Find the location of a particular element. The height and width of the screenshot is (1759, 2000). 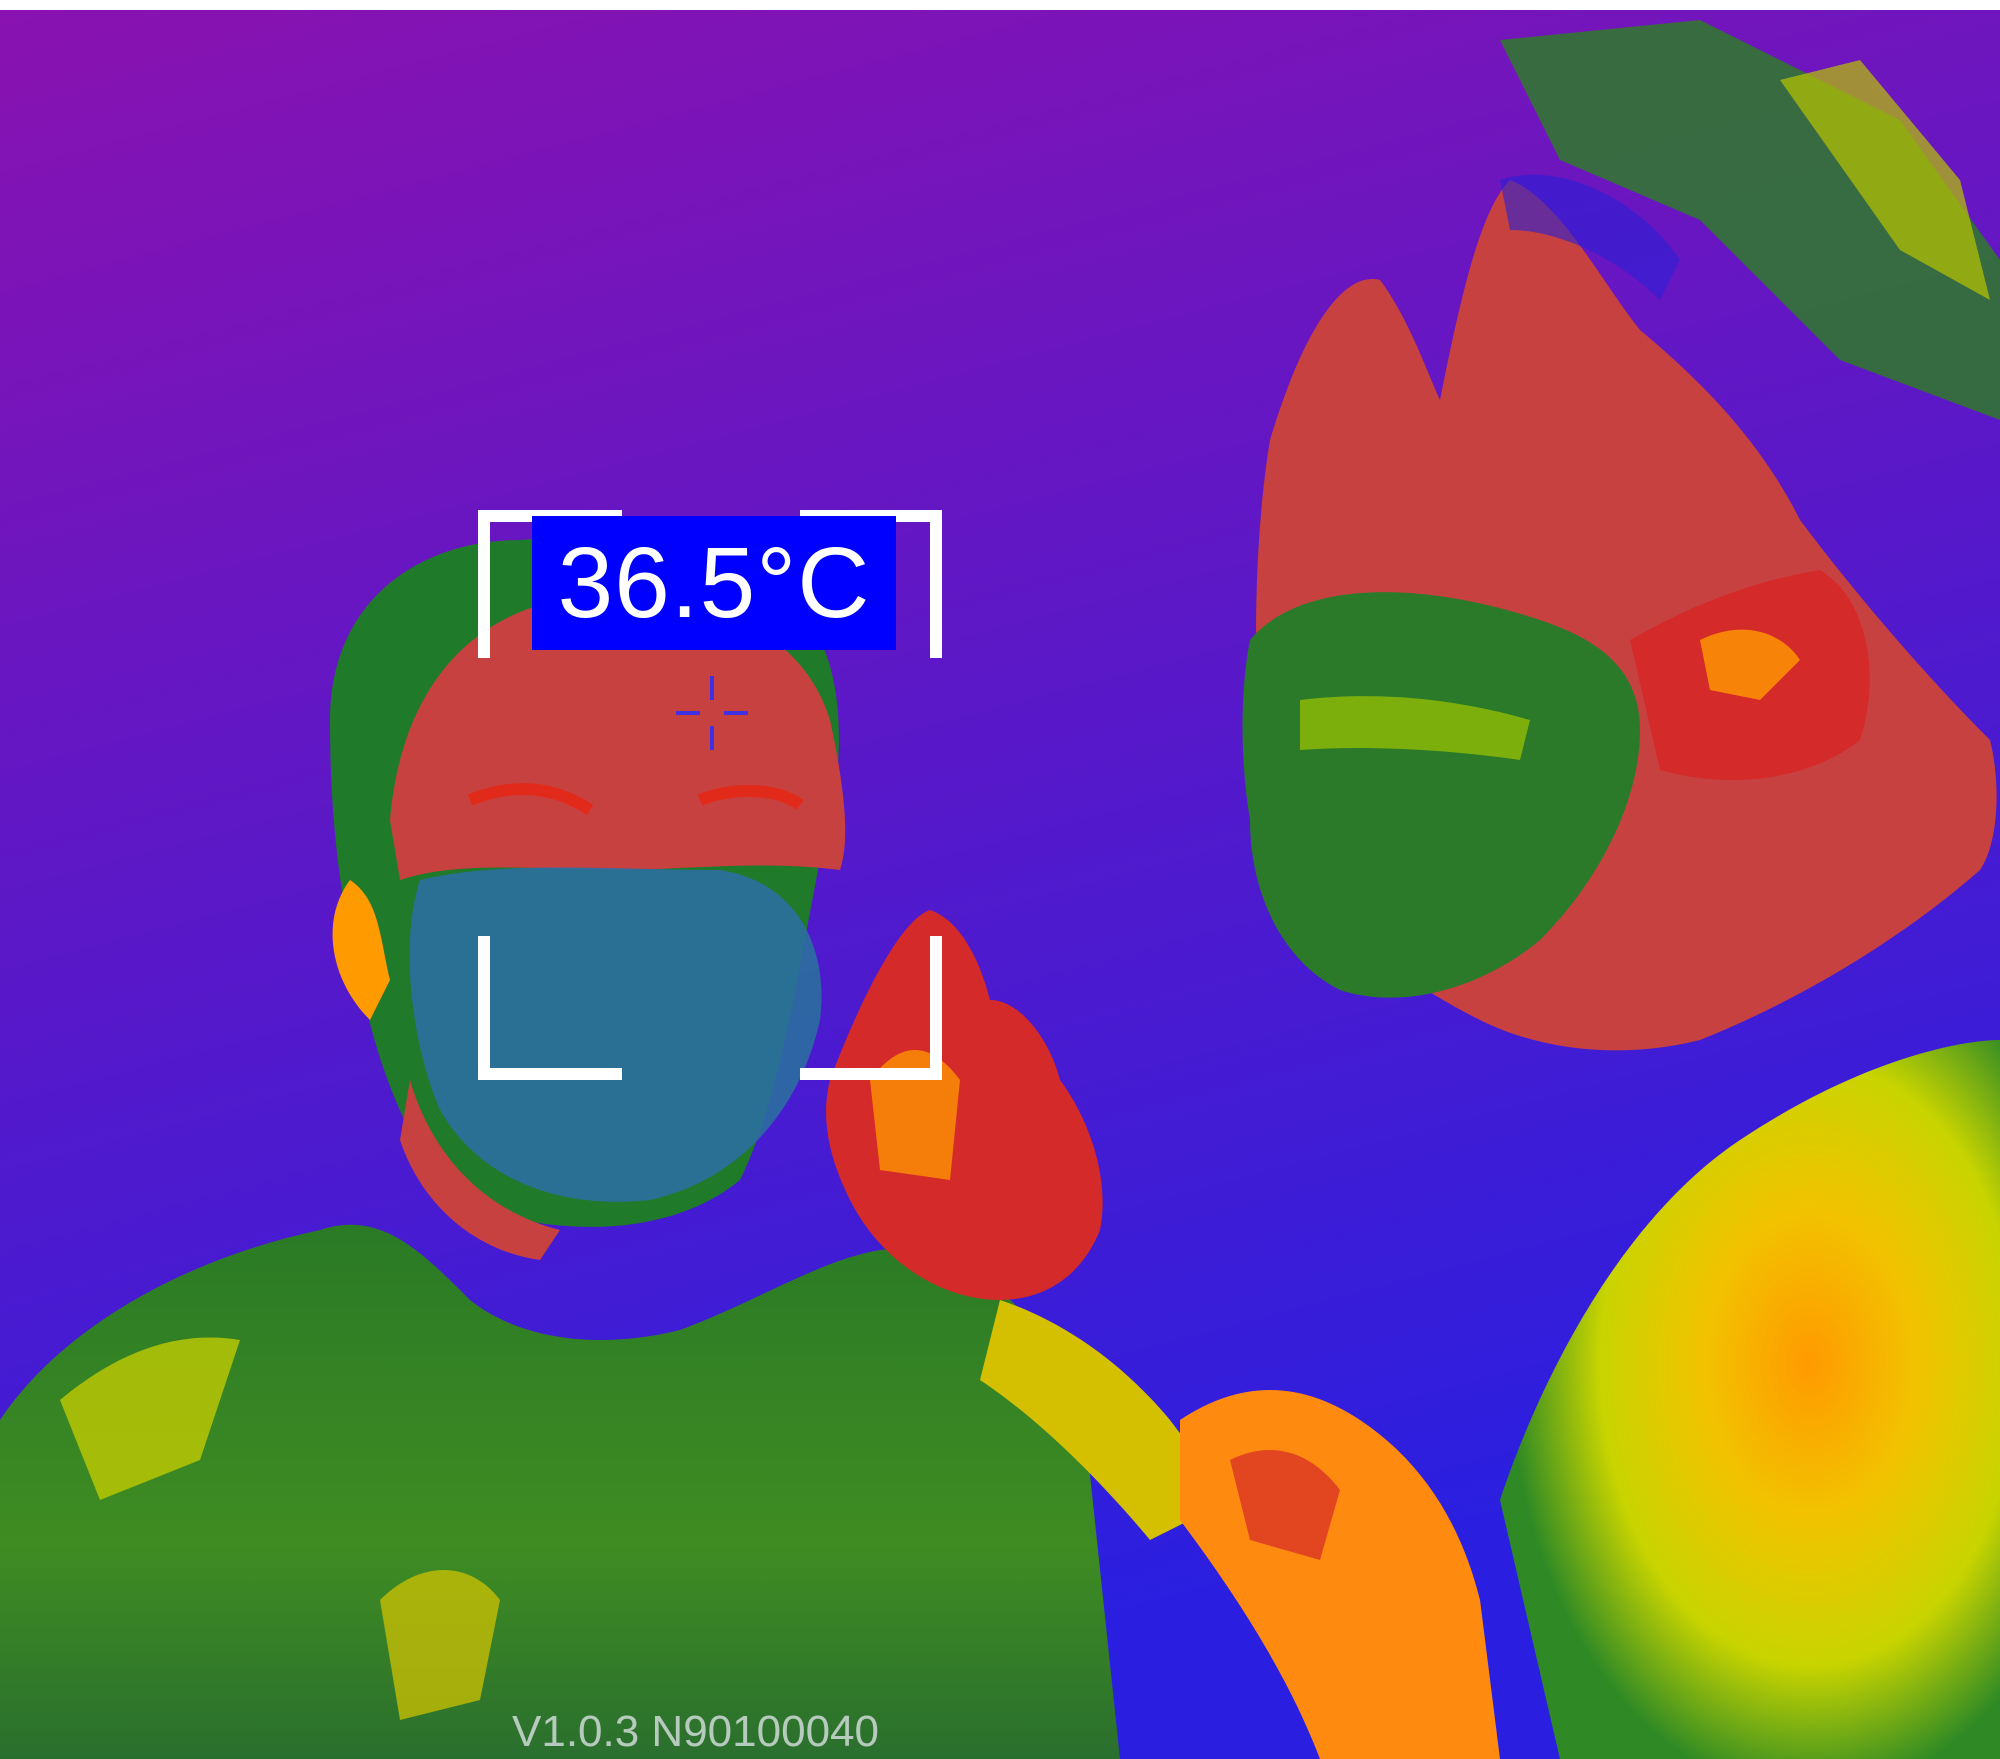

left-person-sleeve-highlight is located at coordinates (440, 1645).